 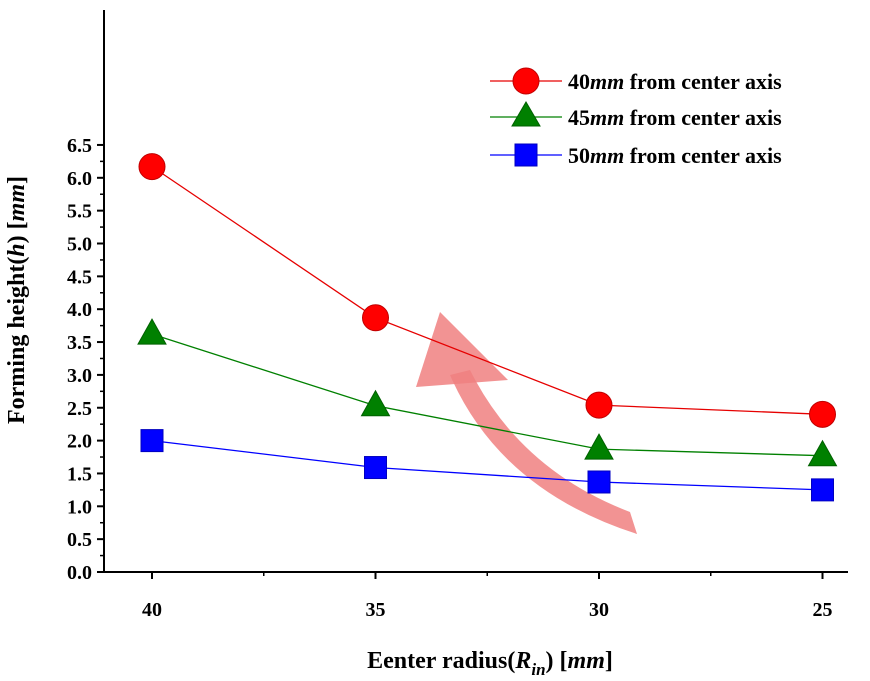 What do you see at coordinates (79, 376) in the screenshot?
I see `y-tick-label: 3.0` at bounding box center [79, 376].